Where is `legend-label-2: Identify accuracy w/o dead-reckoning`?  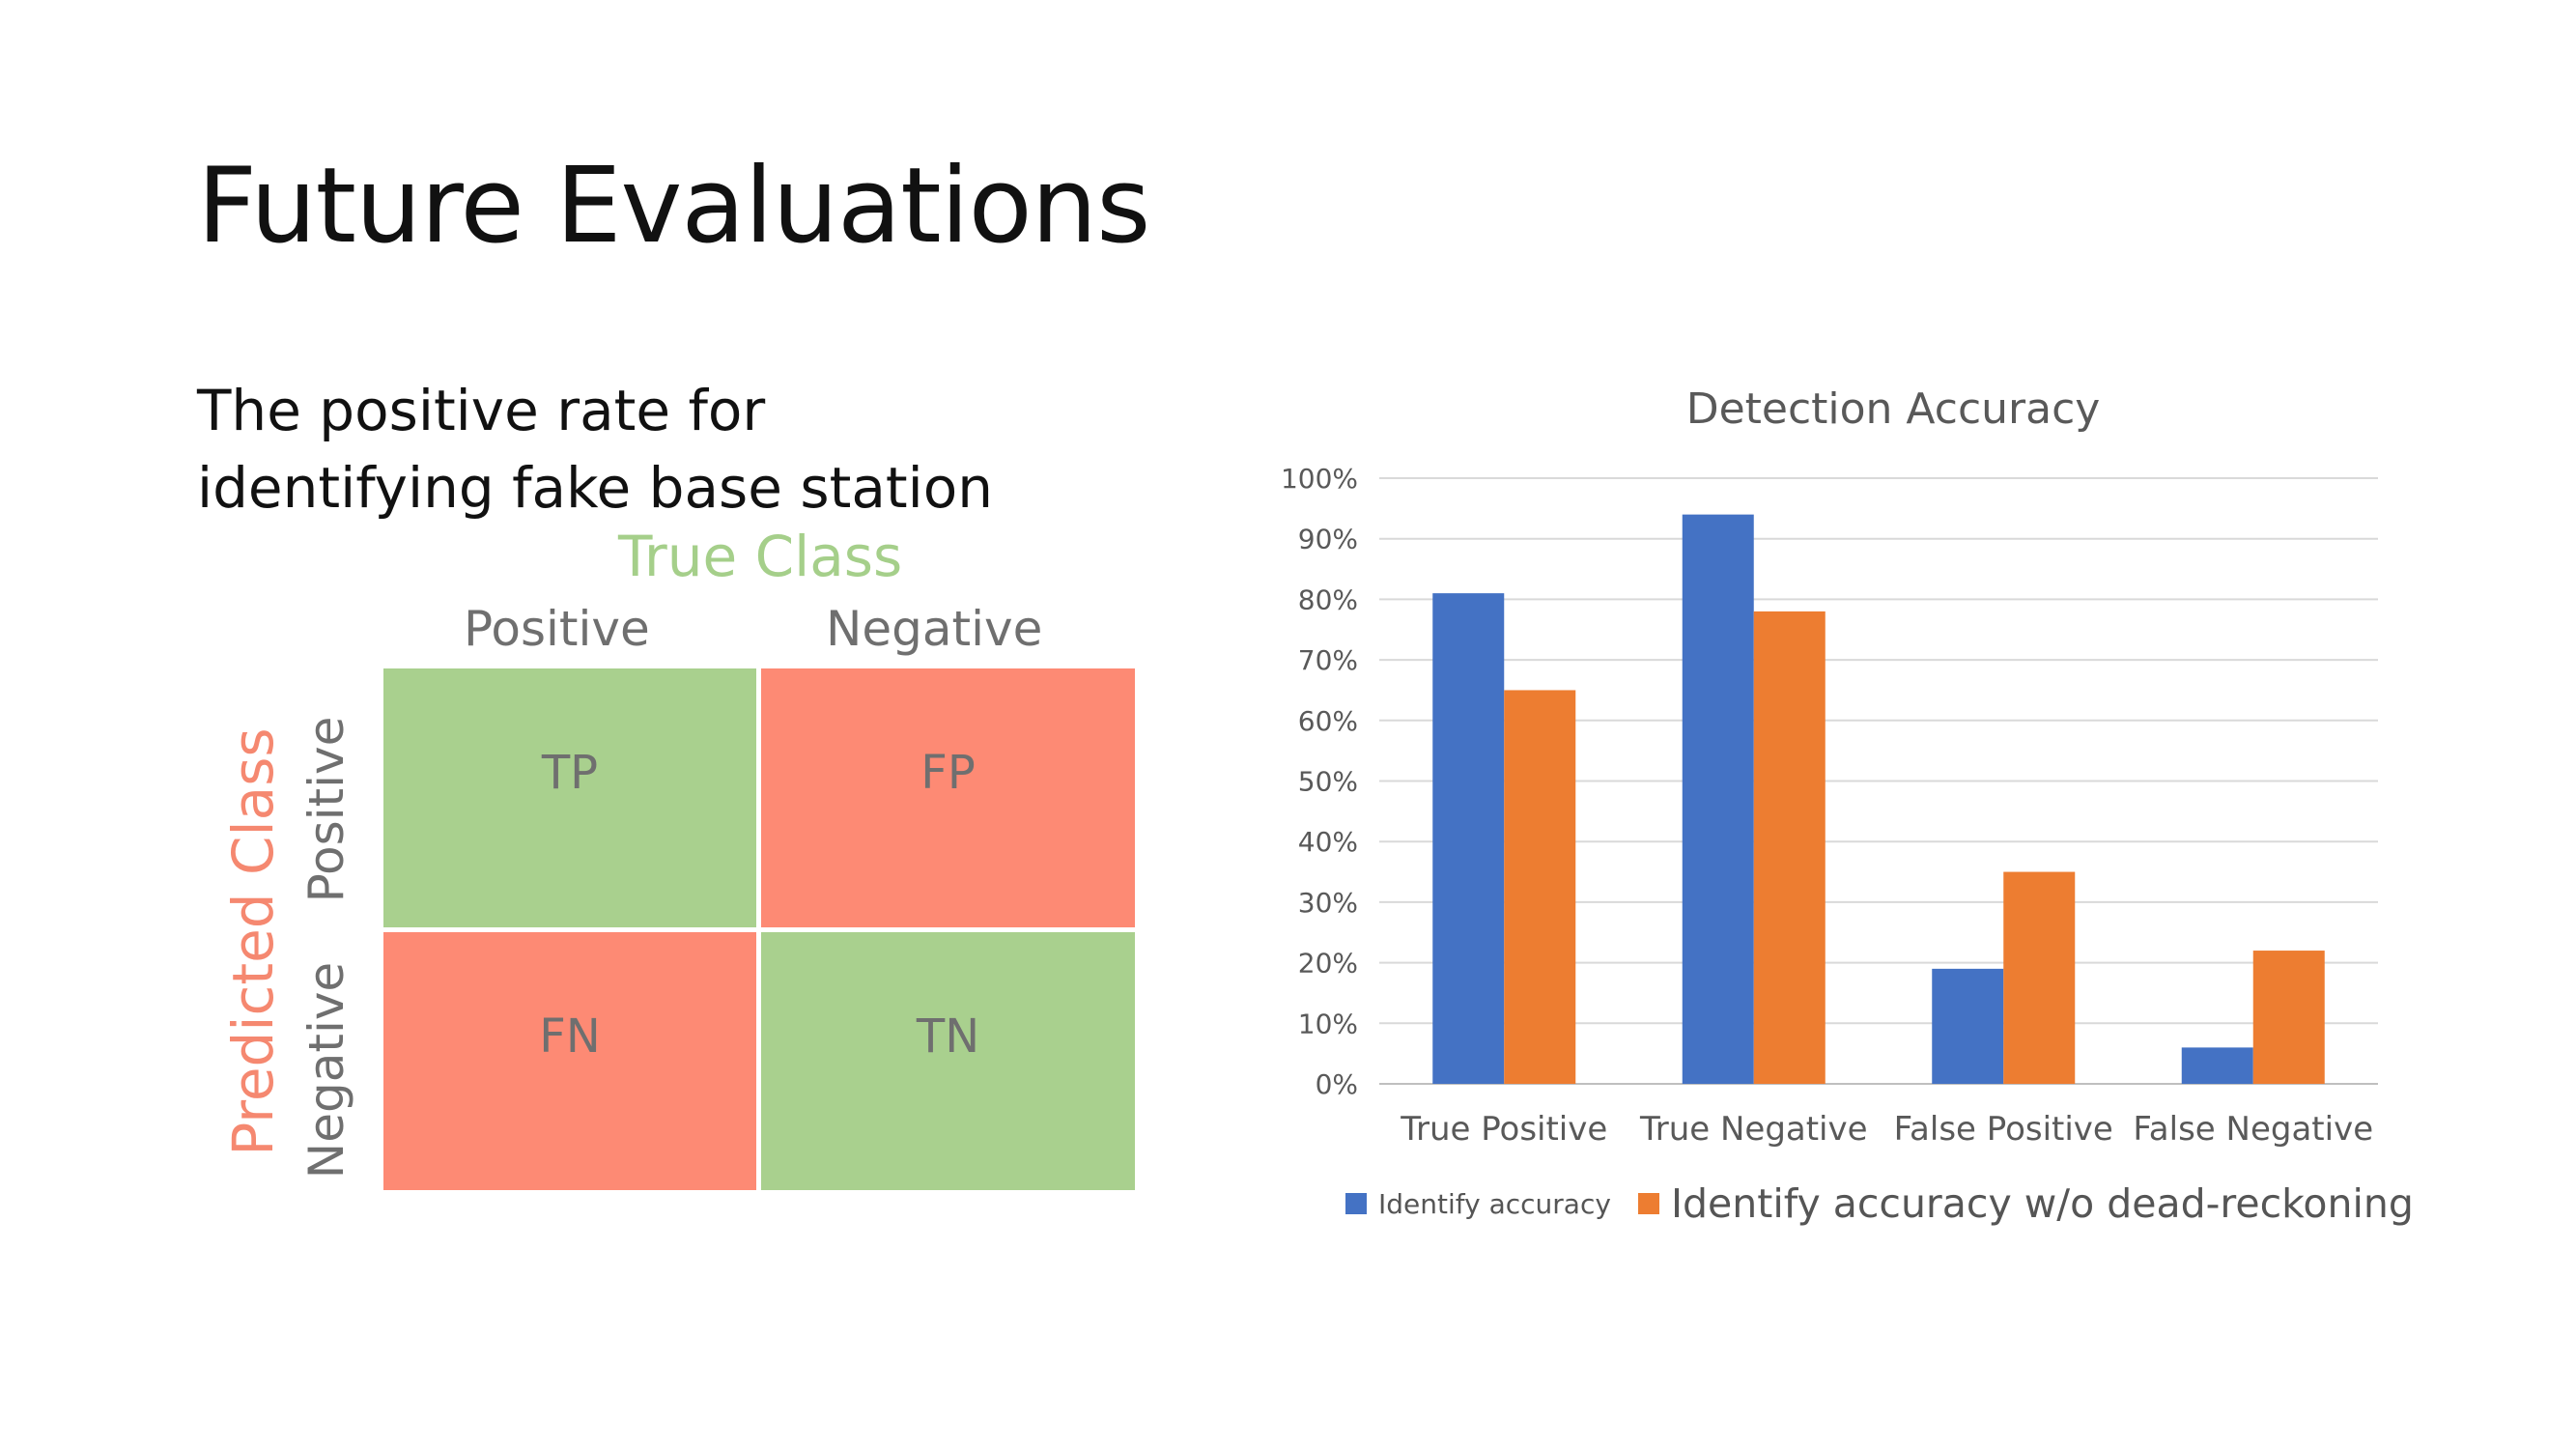
legend-label-2: Identify accuracy w/o dead-reckoning is located at coordinates (2042, 1203).